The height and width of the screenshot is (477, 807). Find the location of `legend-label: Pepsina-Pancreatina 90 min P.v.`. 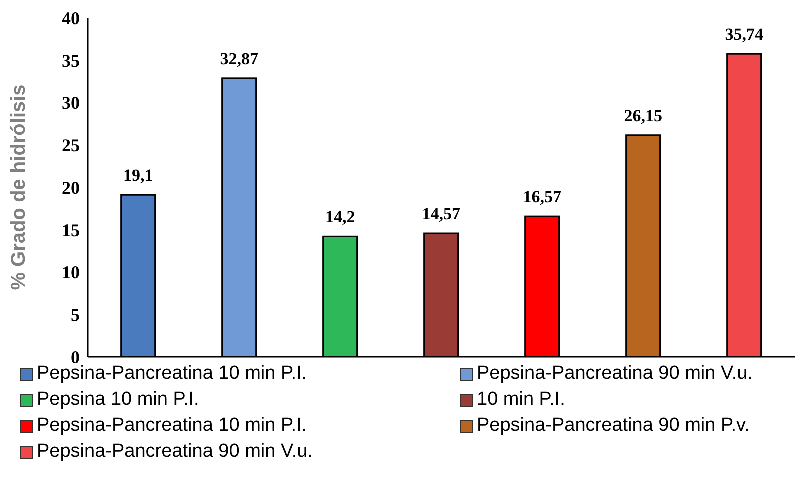

legend-label: Pepsina-Pancreatina 90 min P.v. is located at coordinates (613, 426).